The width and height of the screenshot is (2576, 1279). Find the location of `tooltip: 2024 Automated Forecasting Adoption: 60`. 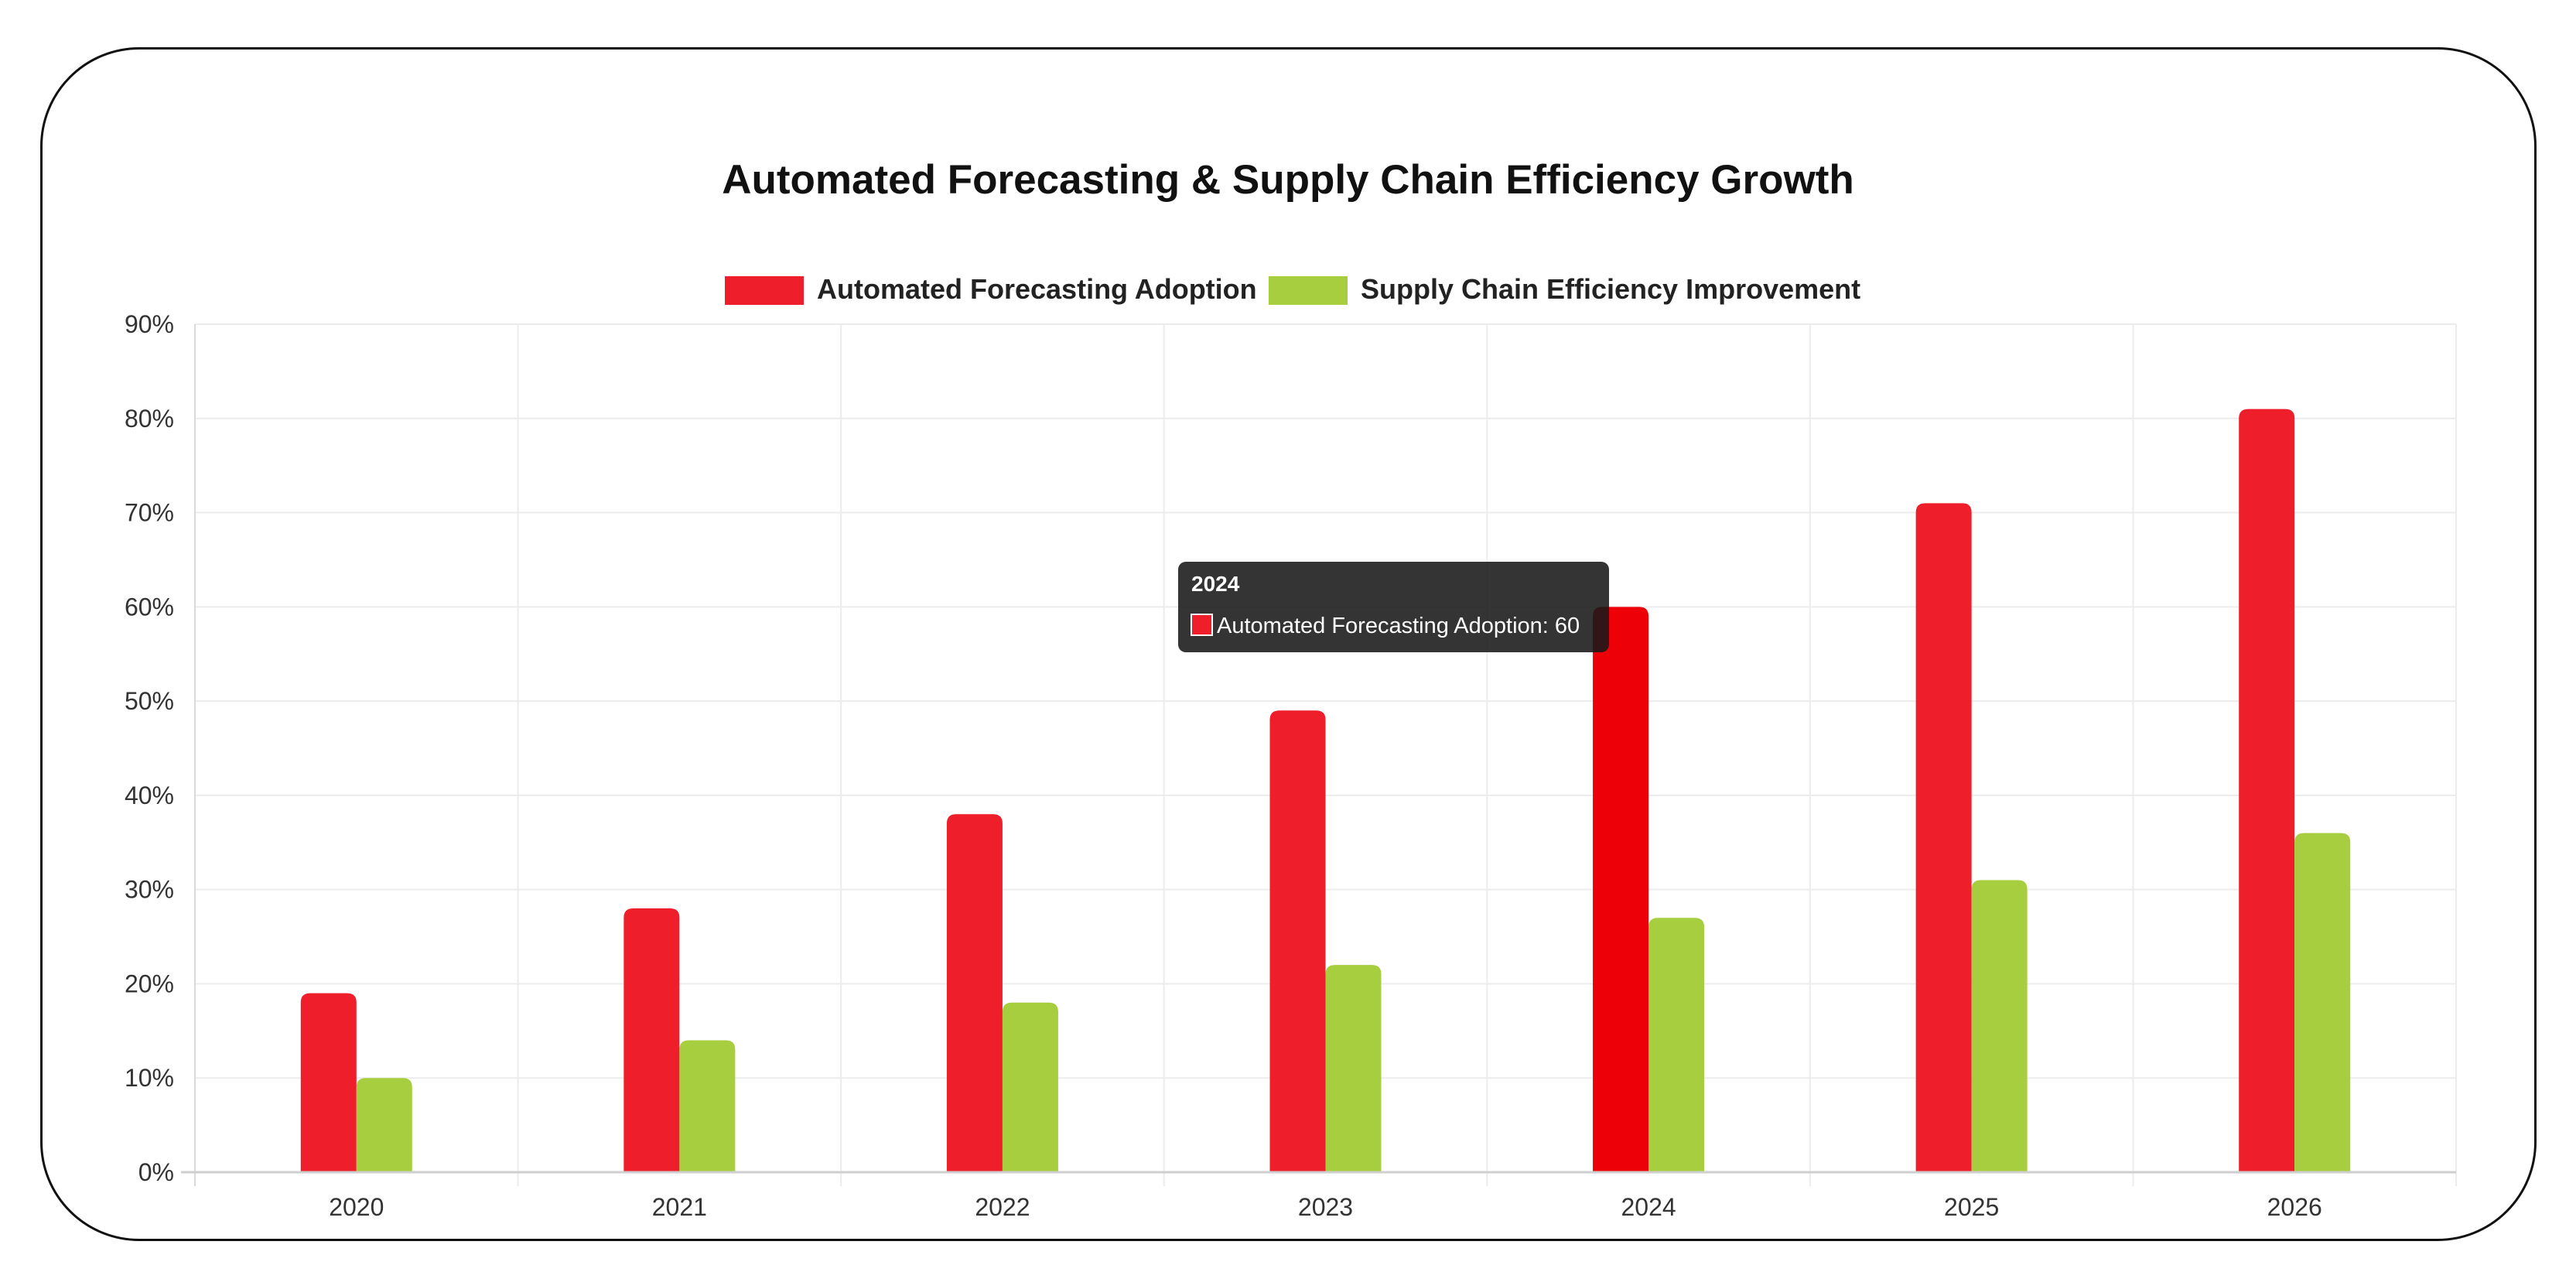

tooltip: 2024 Automated Forecasting Adoption: 60 is located at coordinates (1393, 607).